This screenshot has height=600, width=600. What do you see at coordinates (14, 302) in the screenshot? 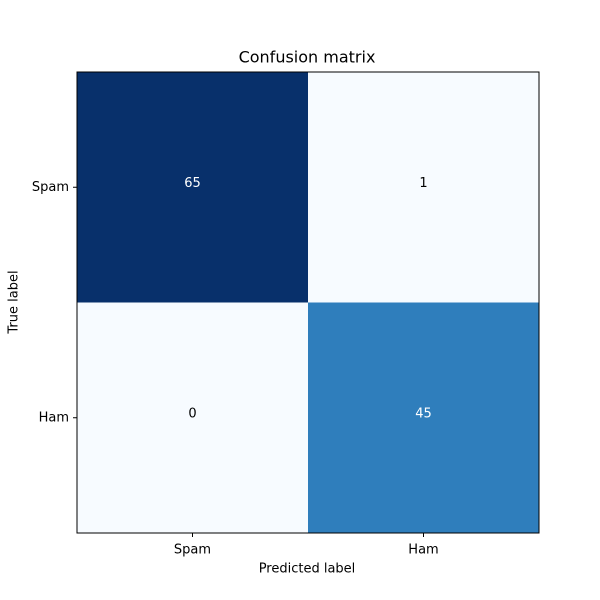
I see `y-axis-label: True label` at bounding box center [14, 302].